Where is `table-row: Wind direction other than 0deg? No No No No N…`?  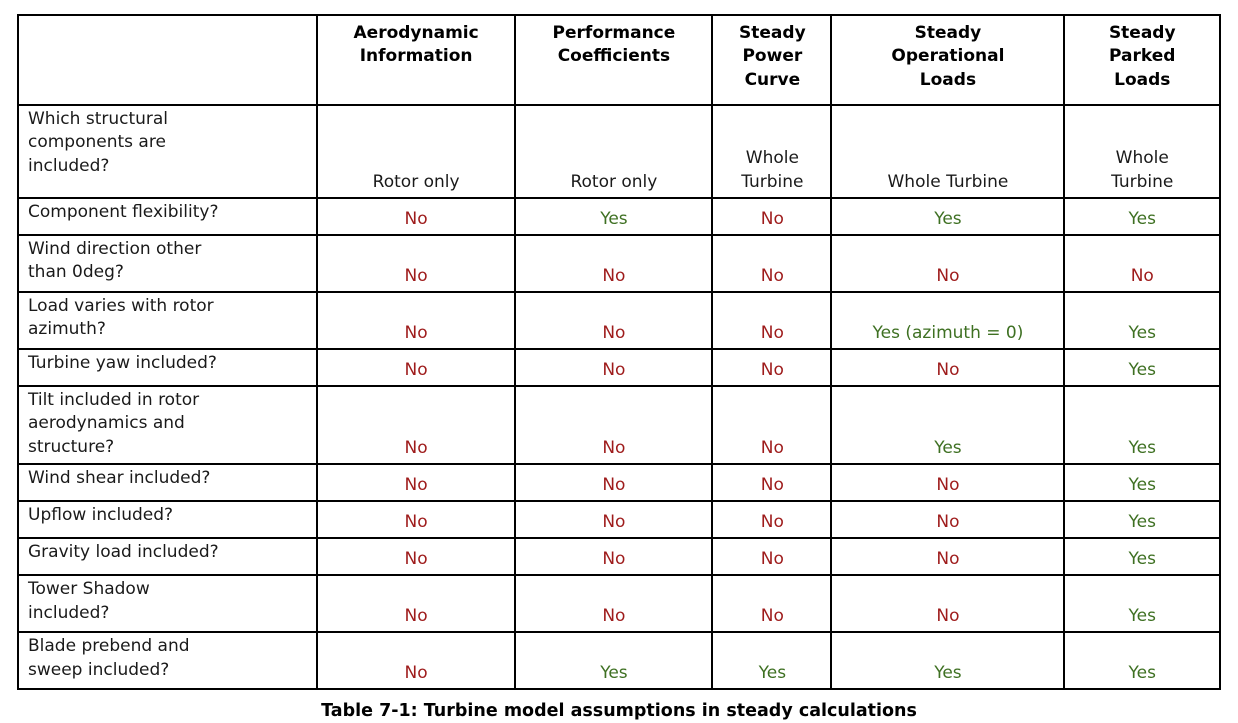 table-row: Wind direction other than 0deg? No No No No N… is located at coordinates (619, 263).